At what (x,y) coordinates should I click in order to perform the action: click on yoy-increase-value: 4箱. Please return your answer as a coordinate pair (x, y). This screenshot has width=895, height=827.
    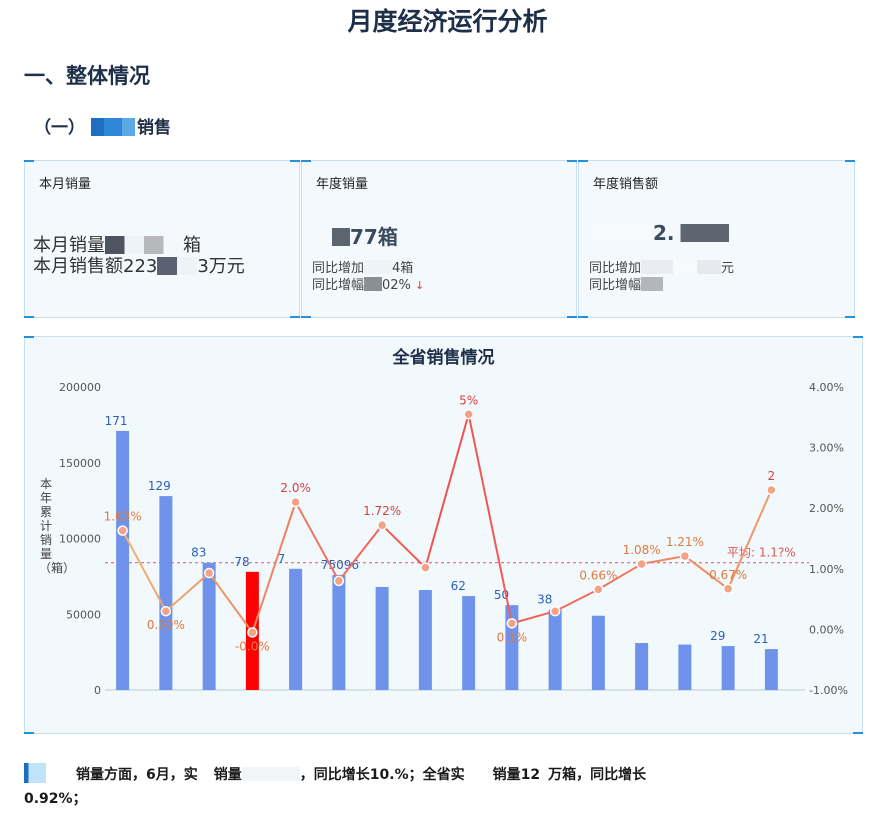
    Looking at the image, I should click on (403, 268).